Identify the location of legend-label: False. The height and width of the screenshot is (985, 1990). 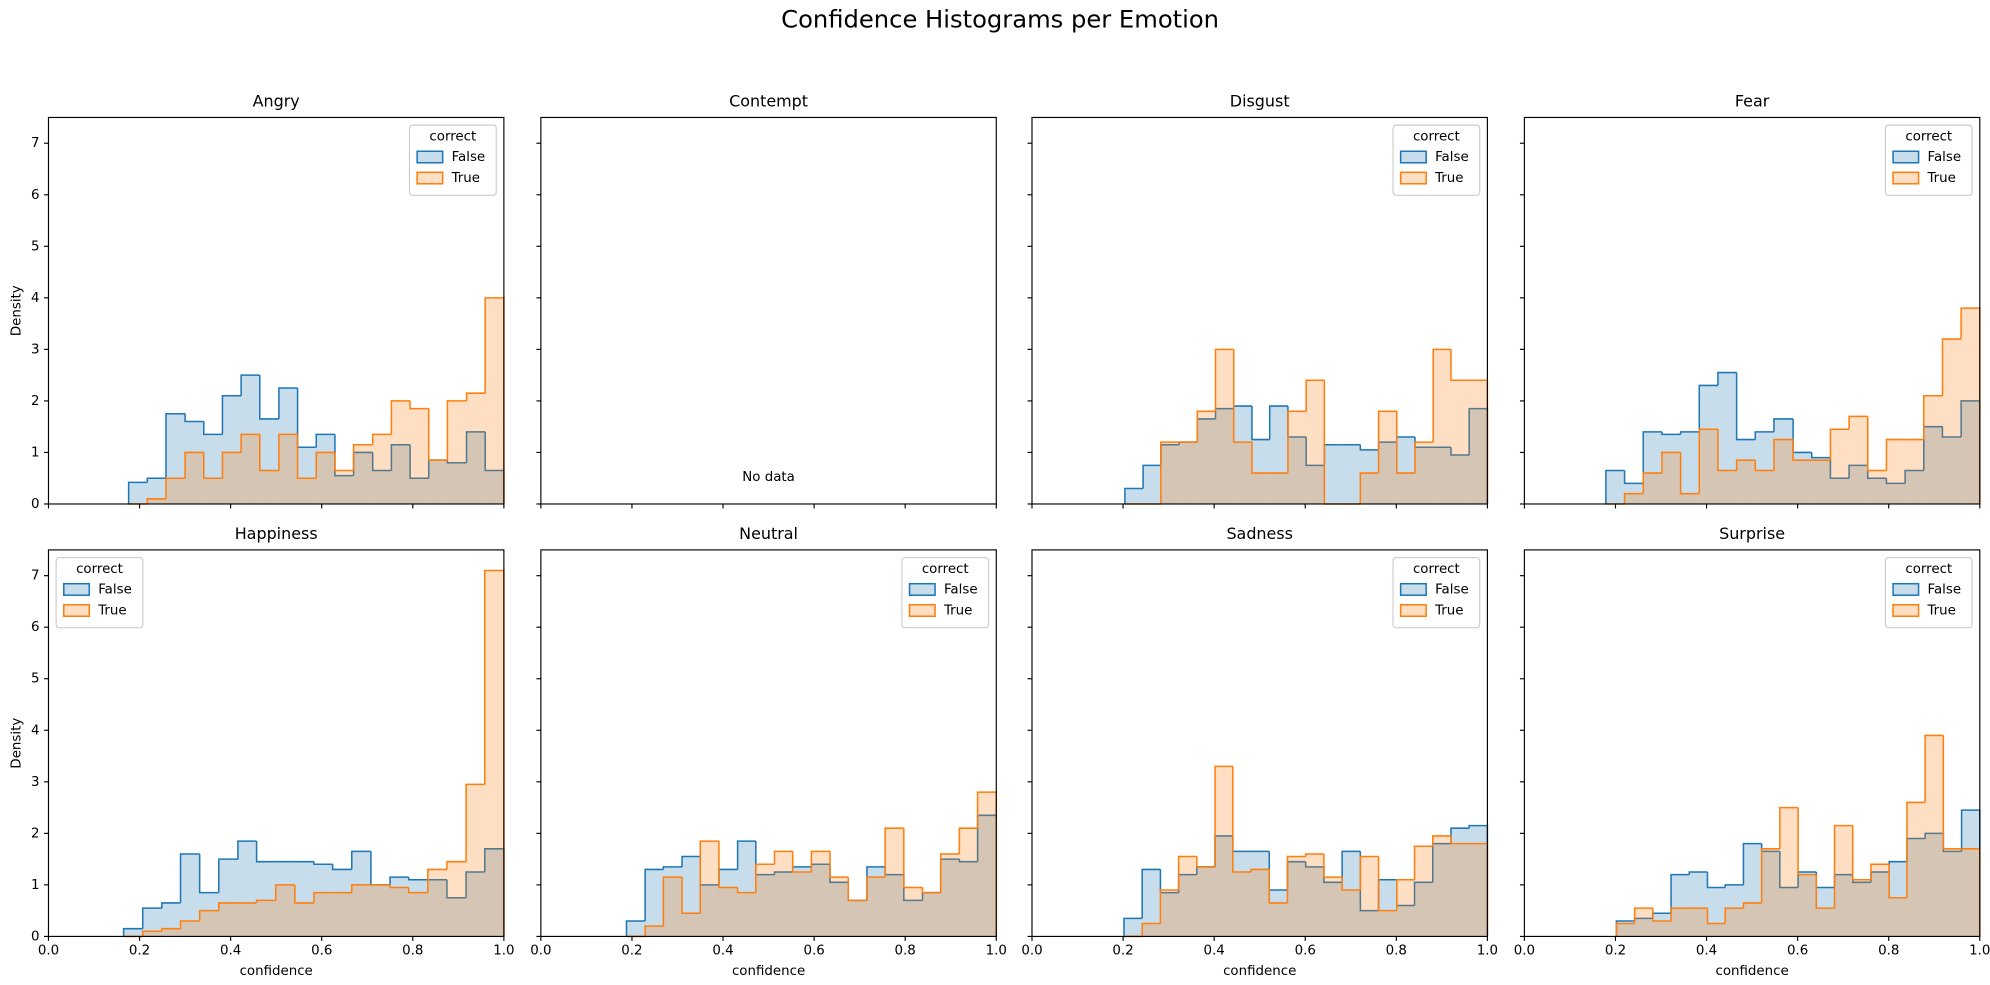
(469, 157).